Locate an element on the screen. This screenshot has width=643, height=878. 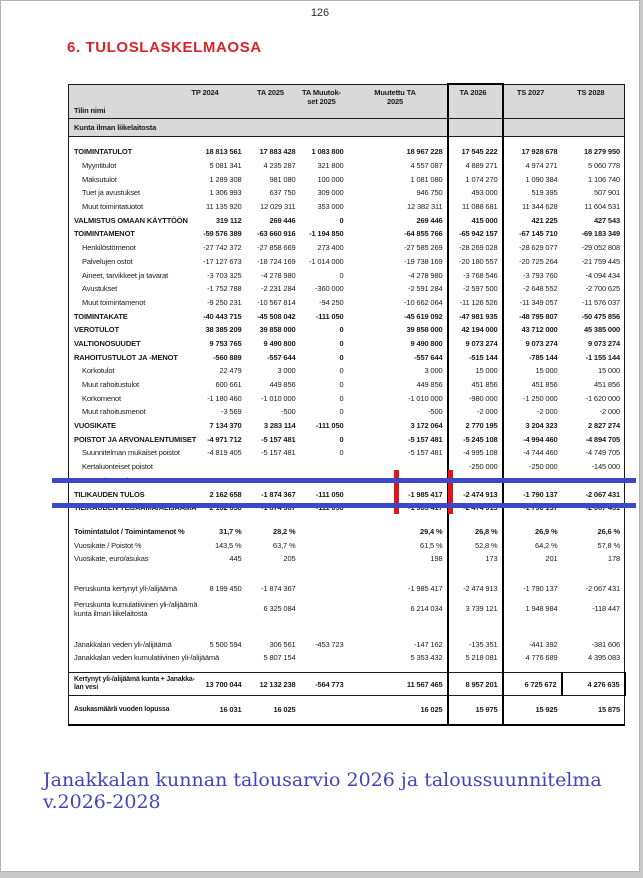
blue-highlight-line-top is located at coordinates (344, 480).